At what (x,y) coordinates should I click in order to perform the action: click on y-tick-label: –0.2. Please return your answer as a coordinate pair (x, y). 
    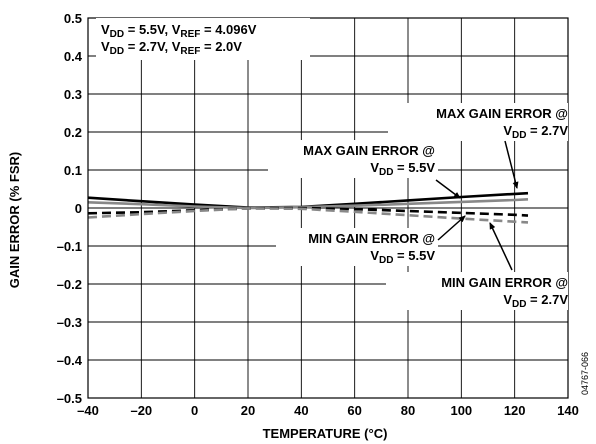
    Looking at the image, I should click on (69, 284).